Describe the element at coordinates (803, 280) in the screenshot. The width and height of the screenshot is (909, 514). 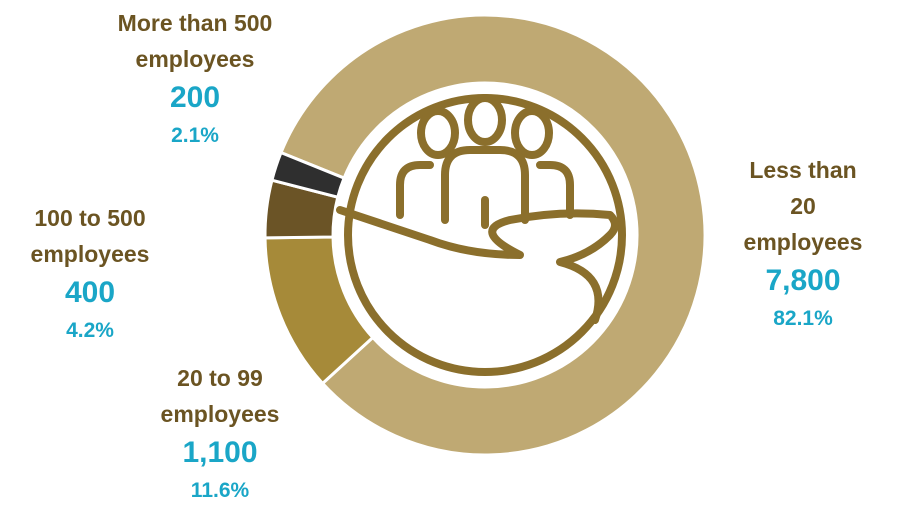
I see `value-label: 7,800` at that location.